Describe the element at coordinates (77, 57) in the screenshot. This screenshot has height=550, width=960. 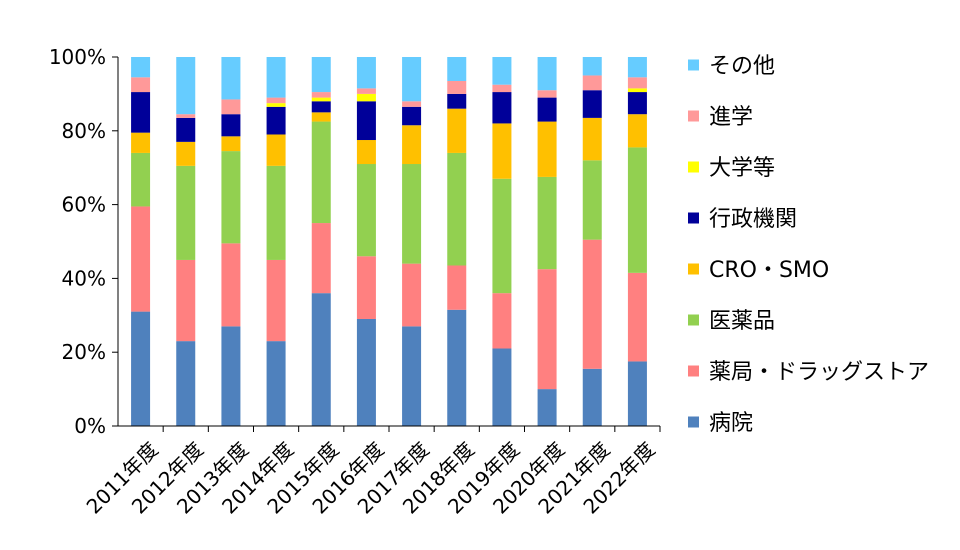
I see `y-tick-label: 100%` at that location.